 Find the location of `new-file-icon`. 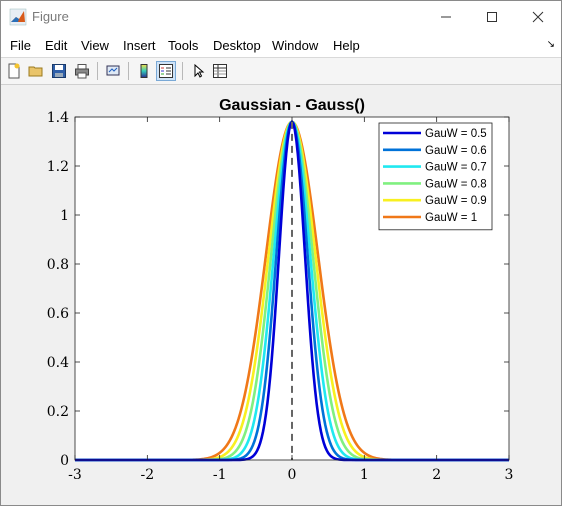

new-file-icon is located at coordinates (14, 71).